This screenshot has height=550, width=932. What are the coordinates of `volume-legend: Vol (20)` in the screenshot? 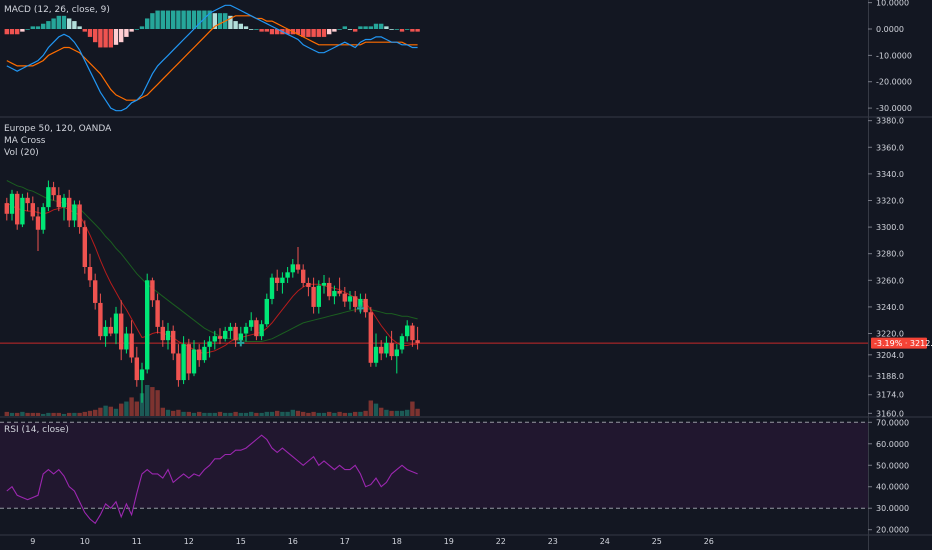 It's located at (21, 153).